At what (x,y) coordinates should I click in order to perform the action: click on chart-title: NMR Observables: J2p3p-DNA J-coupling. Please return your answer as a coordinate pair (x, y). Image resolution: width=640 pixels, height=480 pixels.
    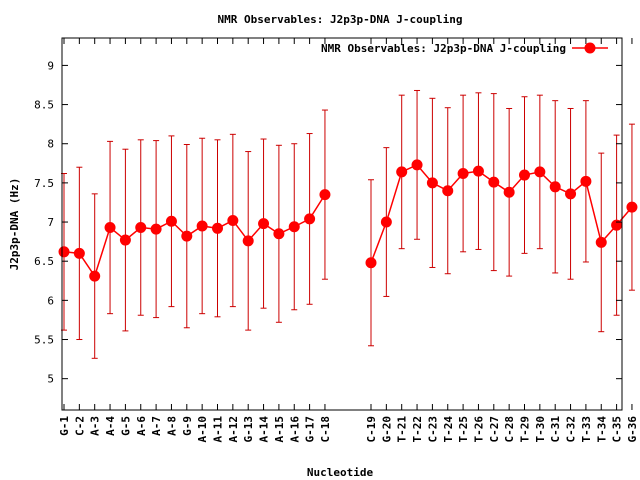
    Looking at the image, I should click on (339, 19).